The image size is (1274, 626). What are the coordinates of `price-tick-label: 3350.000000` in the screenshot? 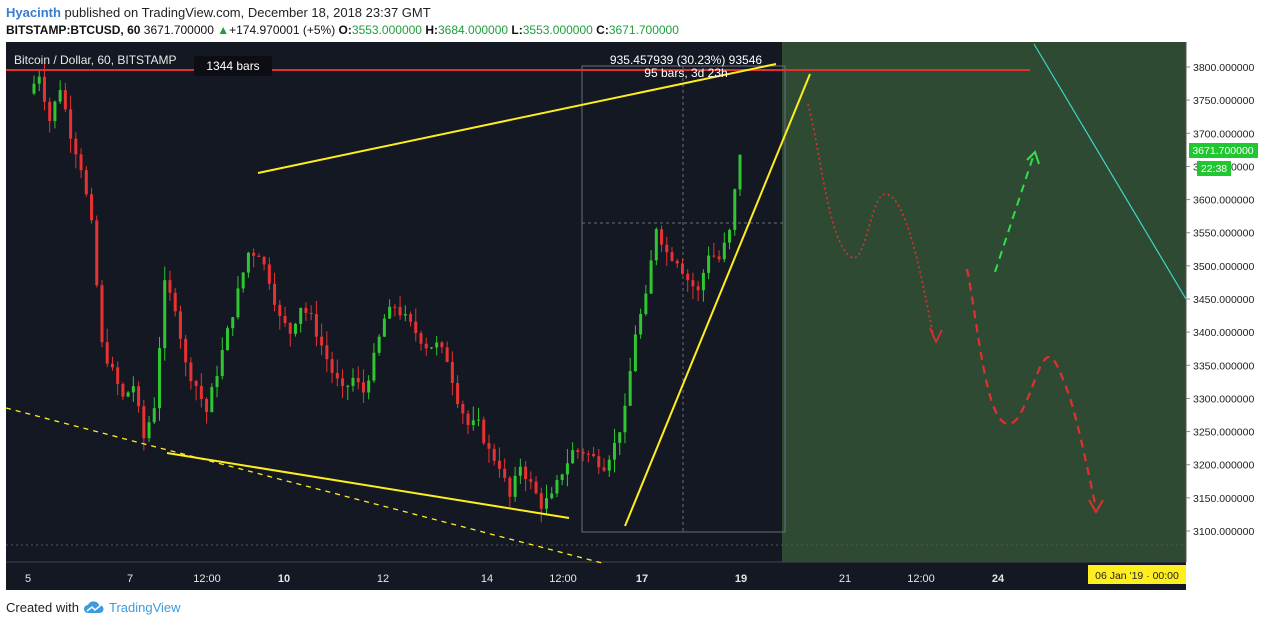 It's located at (1223, 366).